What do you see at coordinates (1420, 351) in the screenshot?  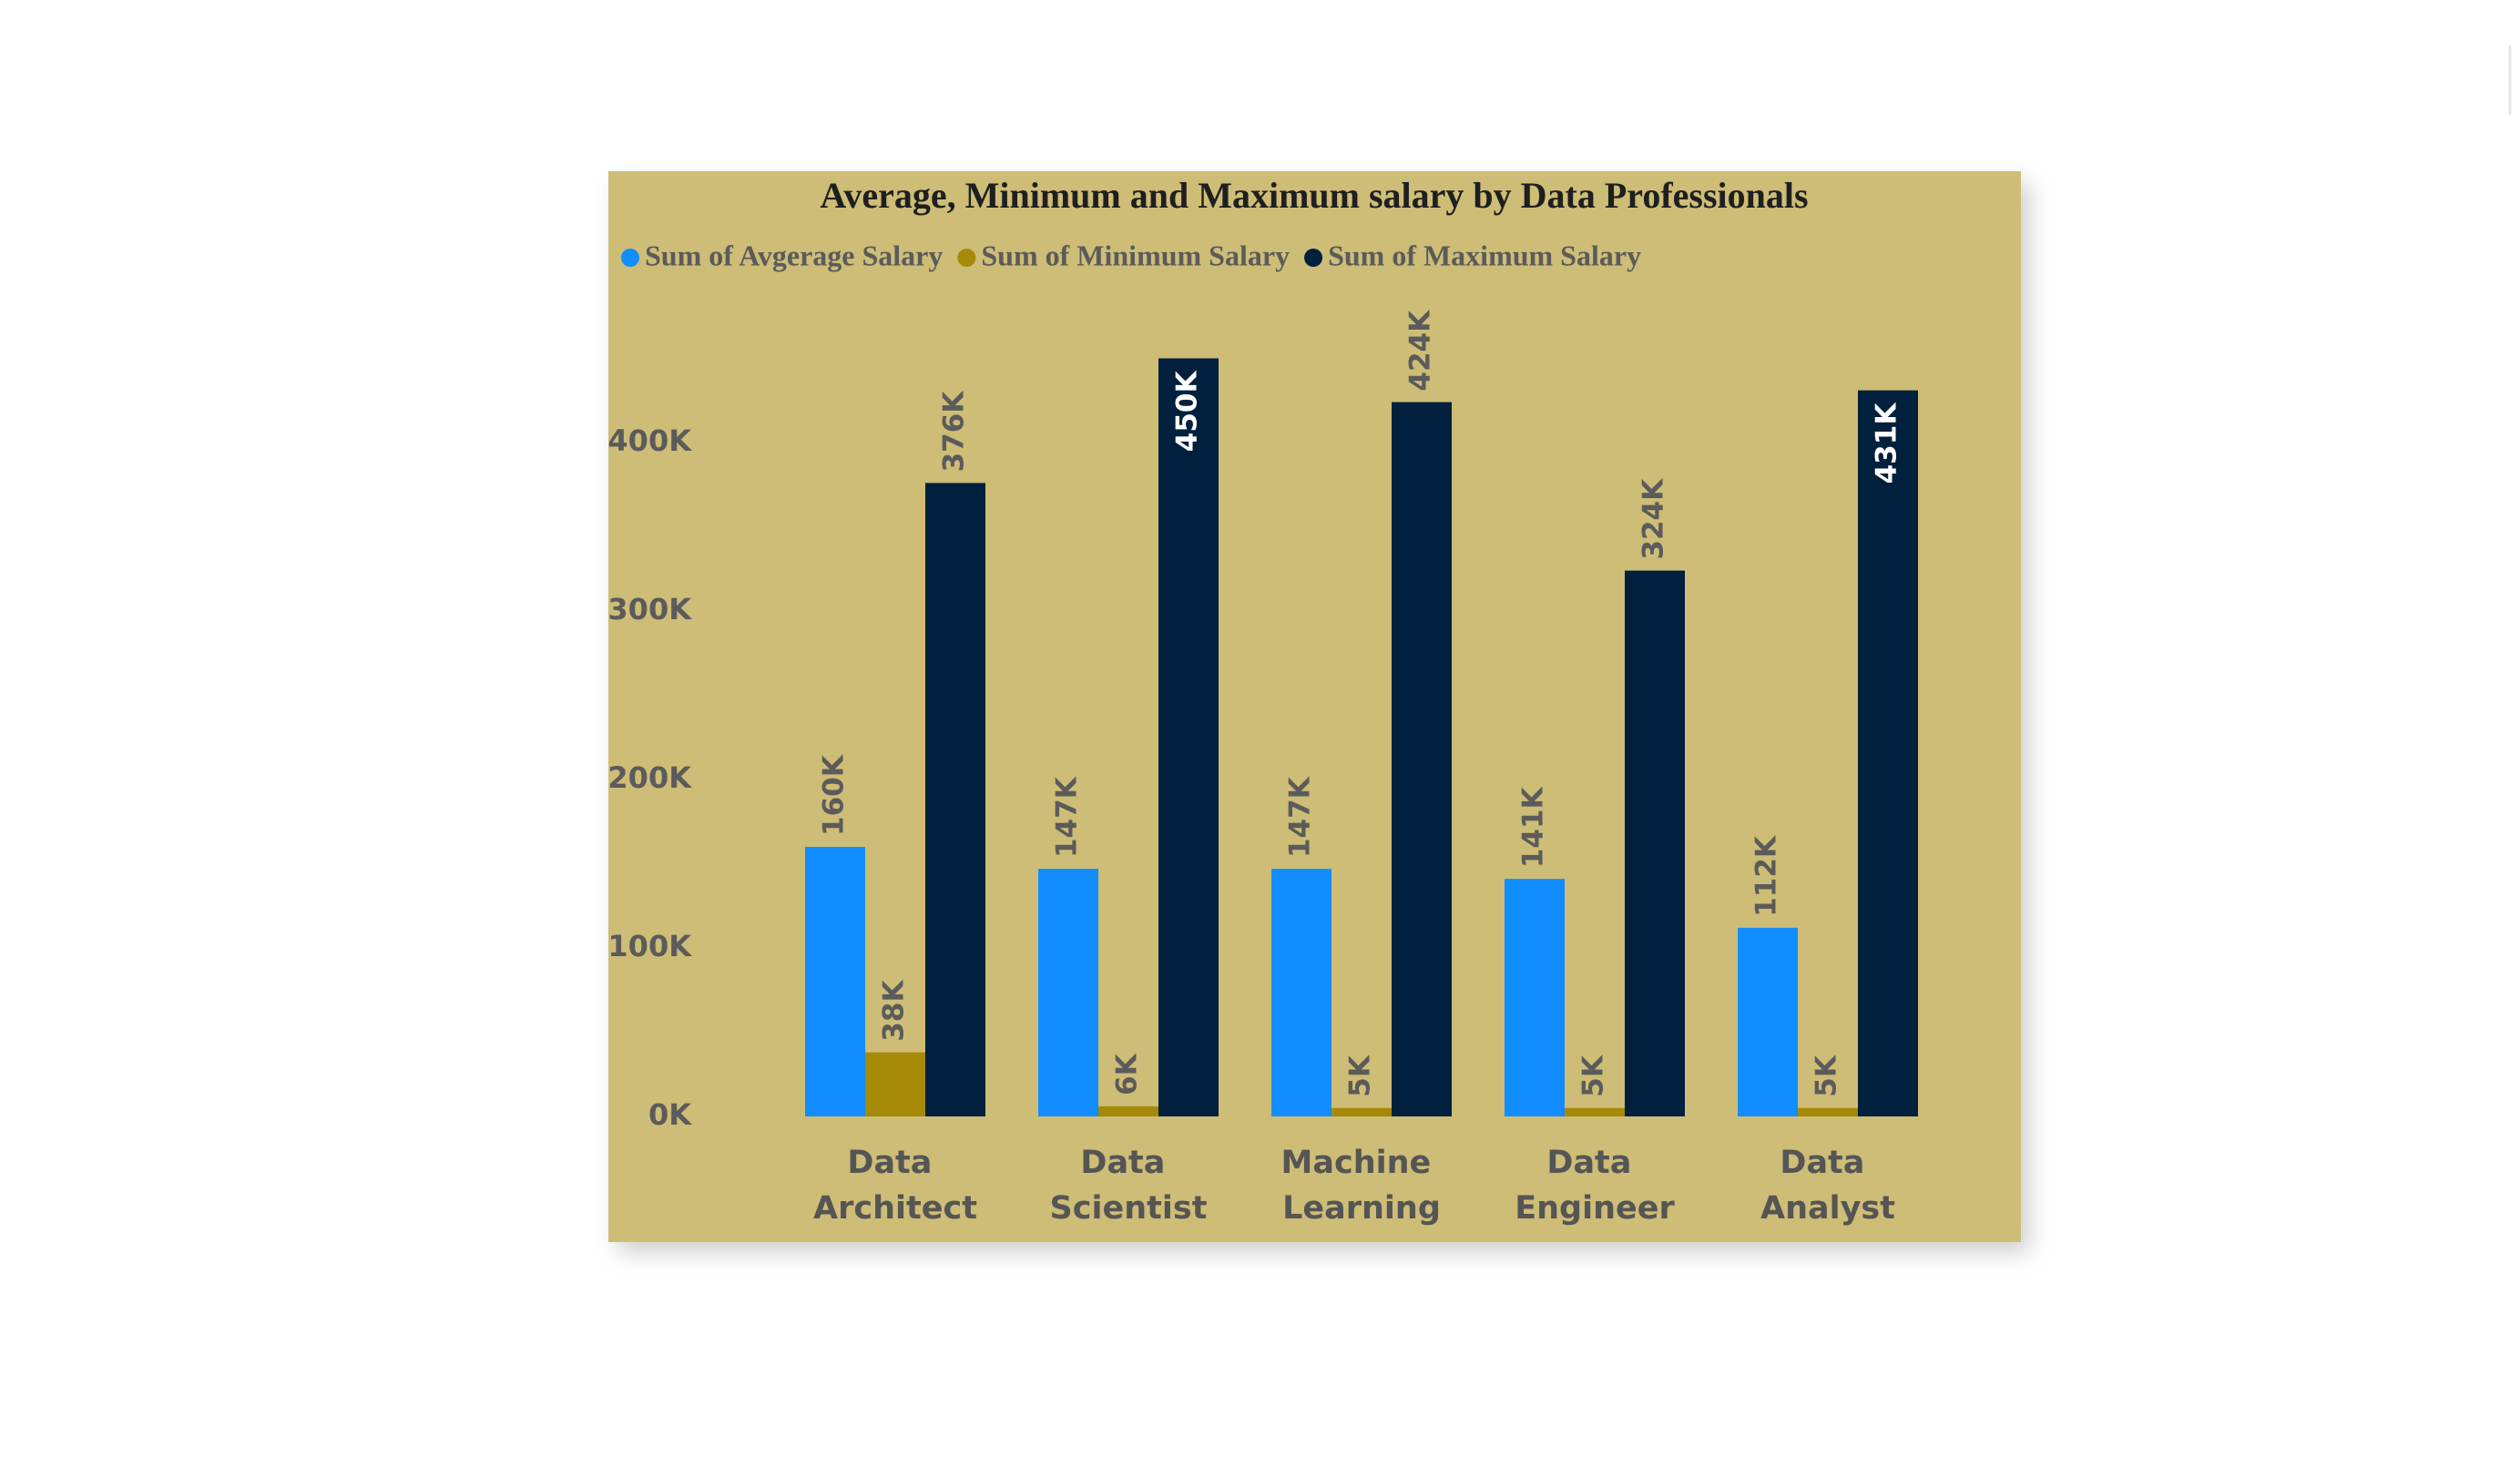 I see `value-label: 424K` at bounding box center [1420, 351].